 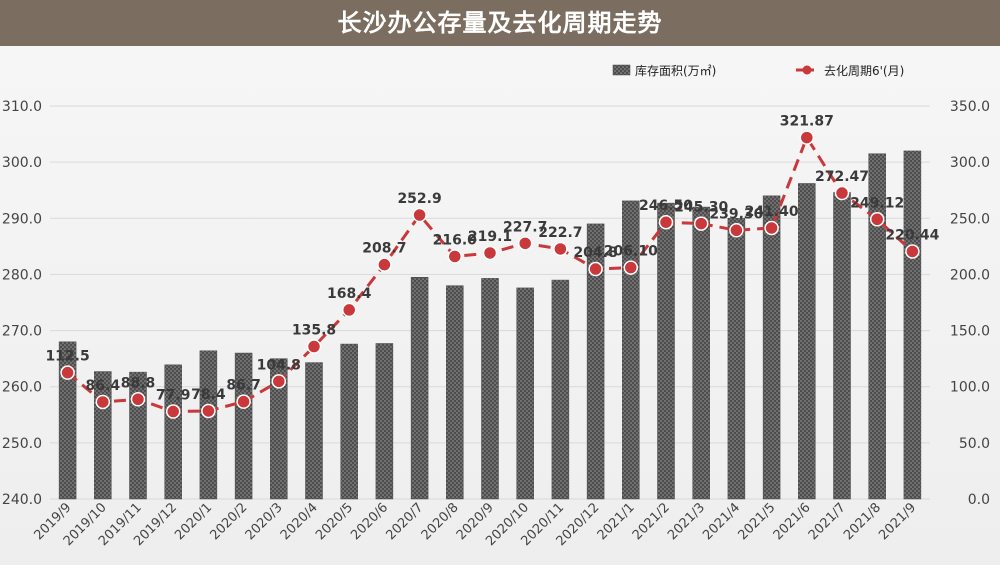 I want to click on line-data-label: 204.8, so click(x=595, y=253).